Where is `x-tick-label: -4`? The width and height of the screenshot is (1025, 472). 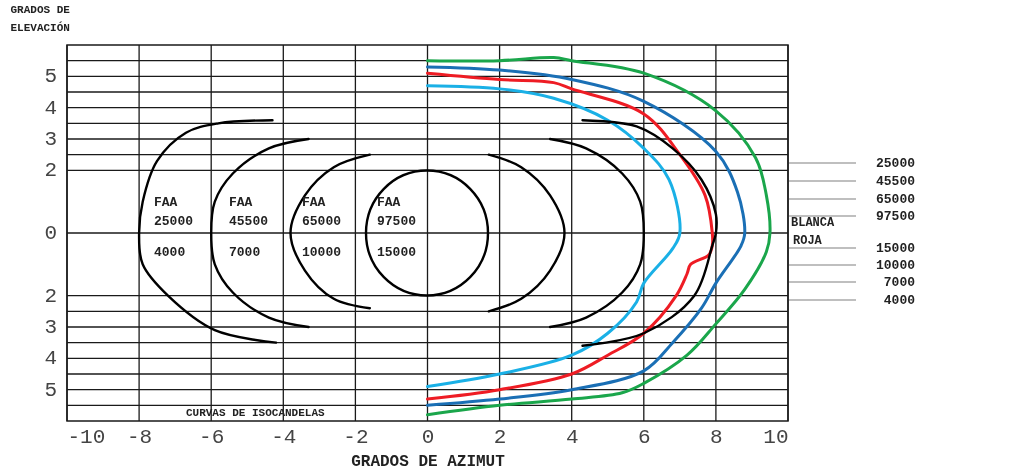
x-tick-label: -4 is located at coordinates (284, 437).